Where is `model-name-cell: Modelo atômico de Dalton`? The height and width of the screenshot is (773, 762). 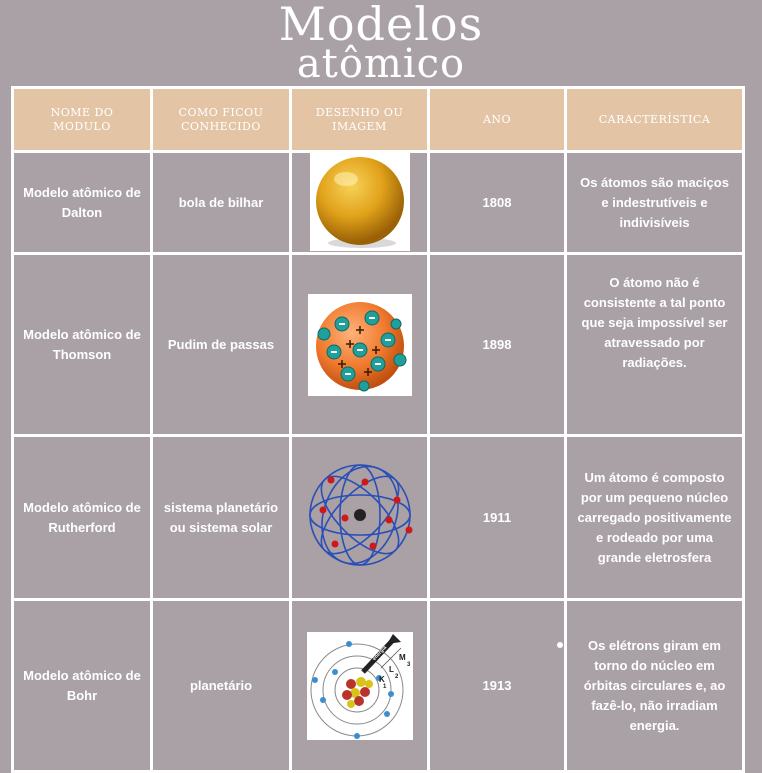 model-name-cell: Modelo atômico de Dalton is located at coordinates (82, 202).